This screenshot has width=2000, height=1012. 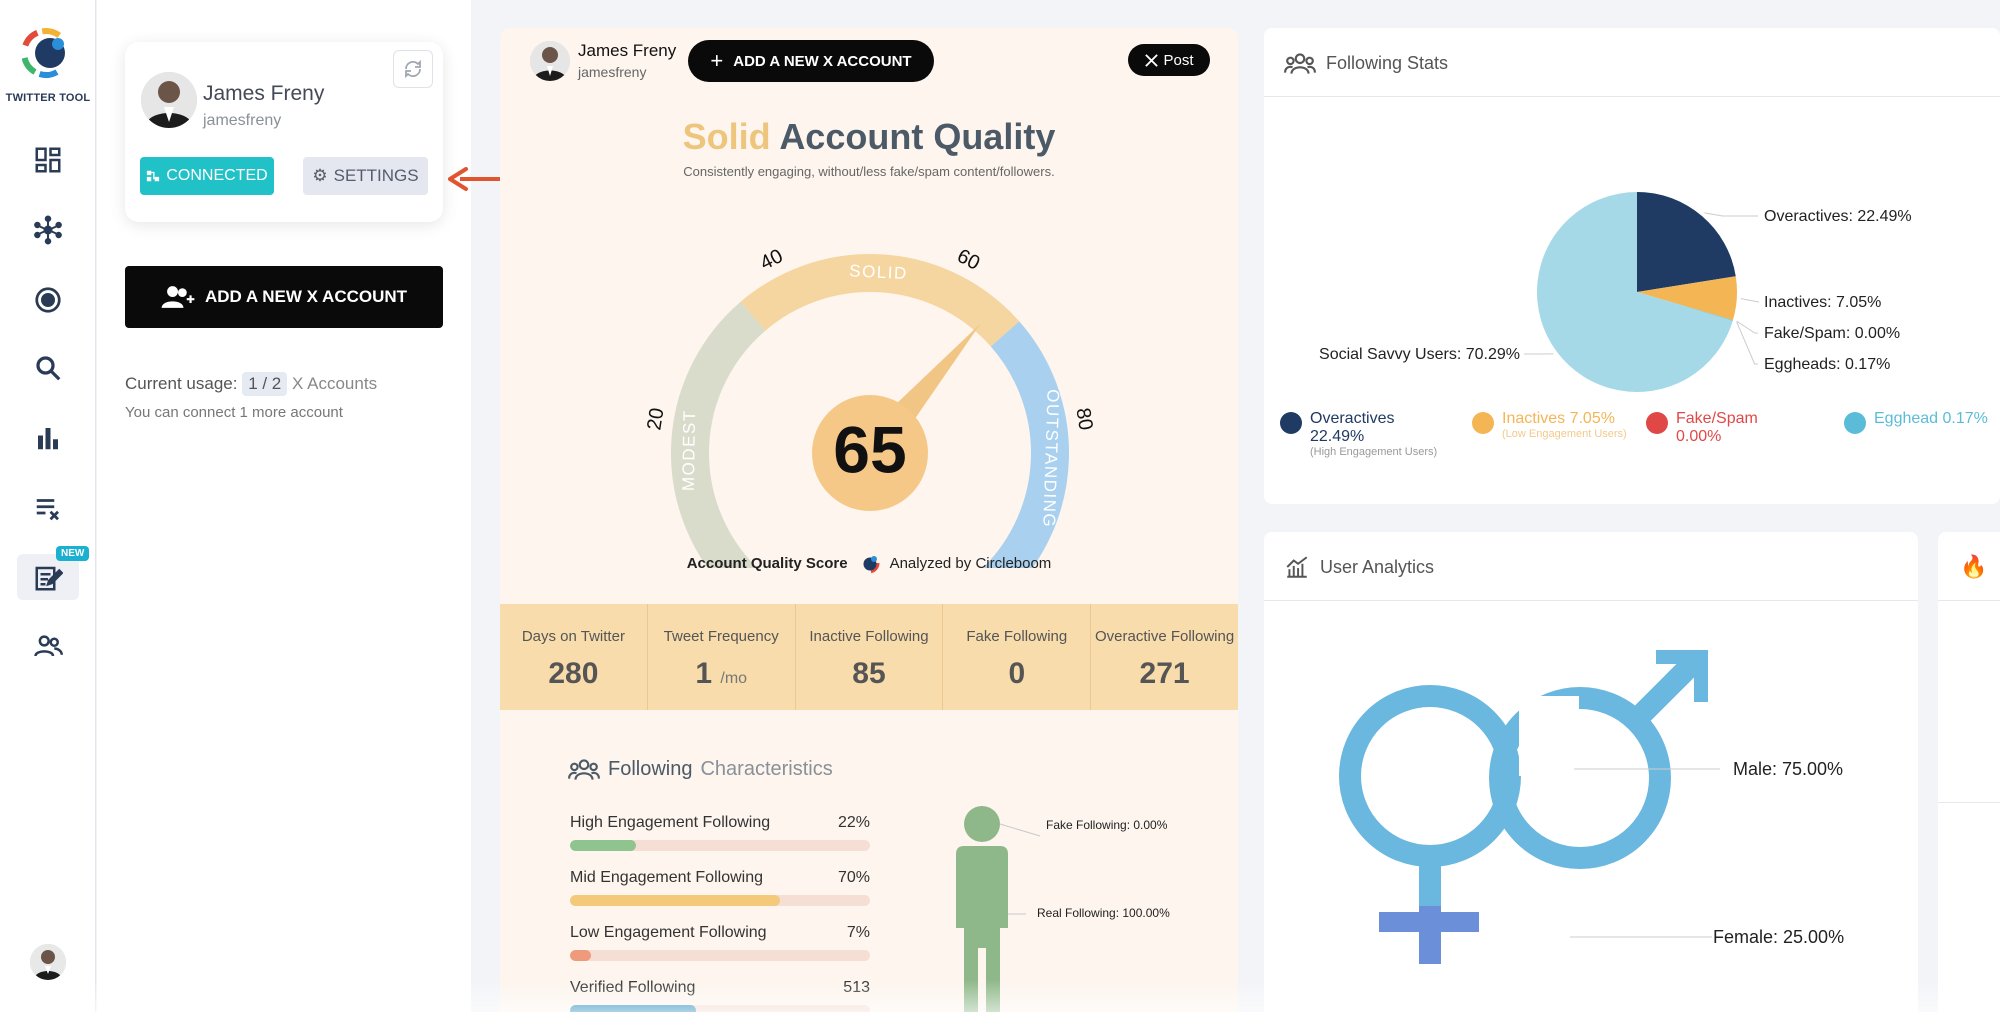 What do you see at coordinates (234, 412) in the screenshot?
I see `usage-note: You can connect 1 more account` at bounding box center [234, 412].